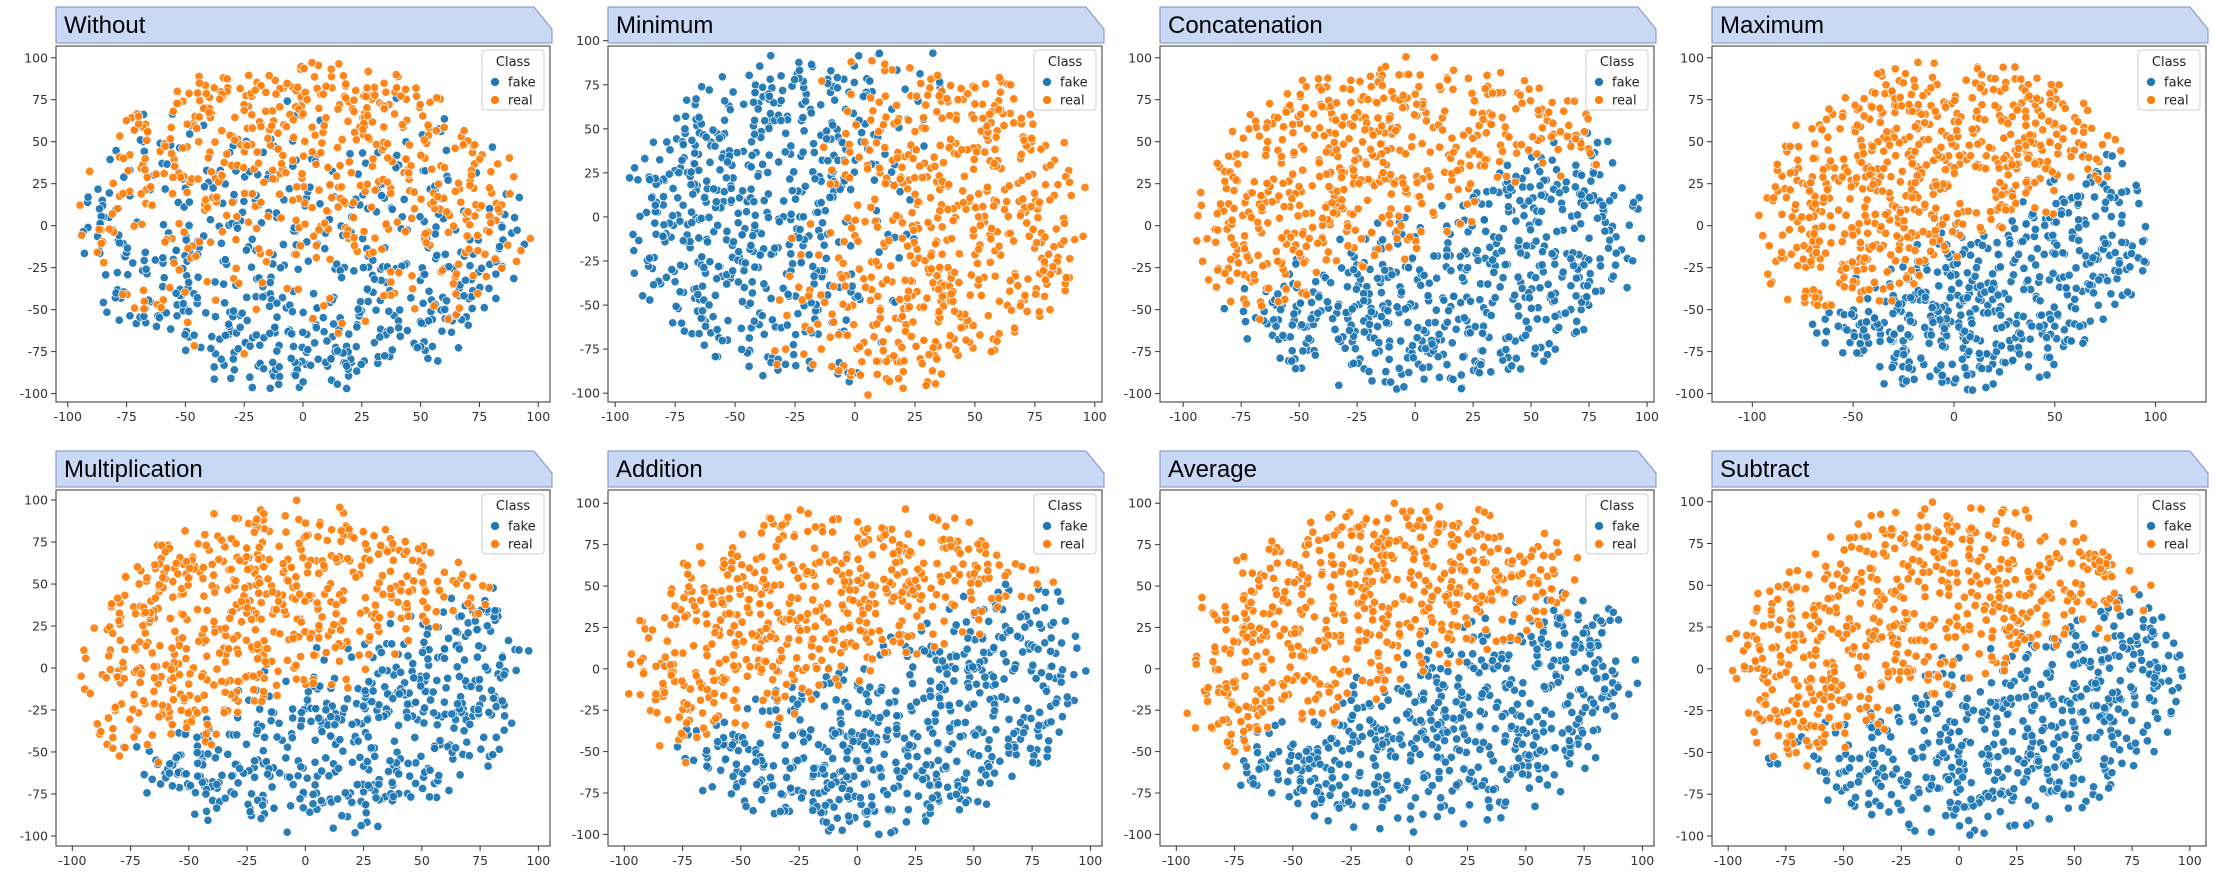  I want to click on legend-title: Class, so click(2169, 62).